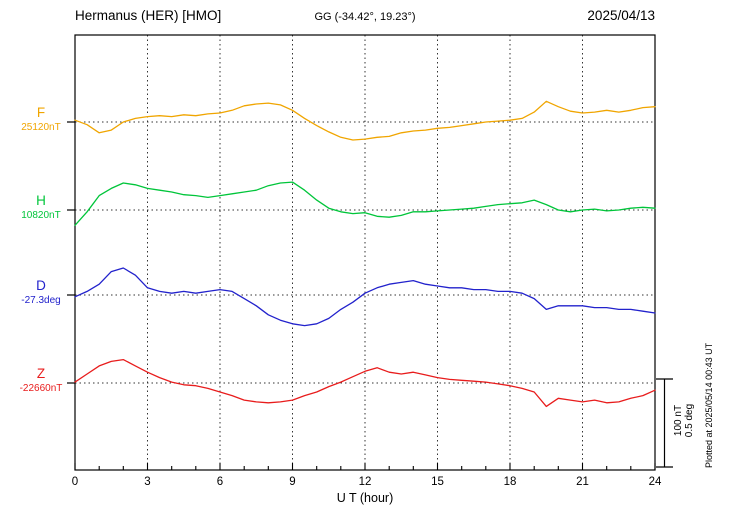  Describe the element at coordinates (365, 17) in the screenshot. I see `geographic-coords: GG (-34.42°, 19.23°)` at that location.